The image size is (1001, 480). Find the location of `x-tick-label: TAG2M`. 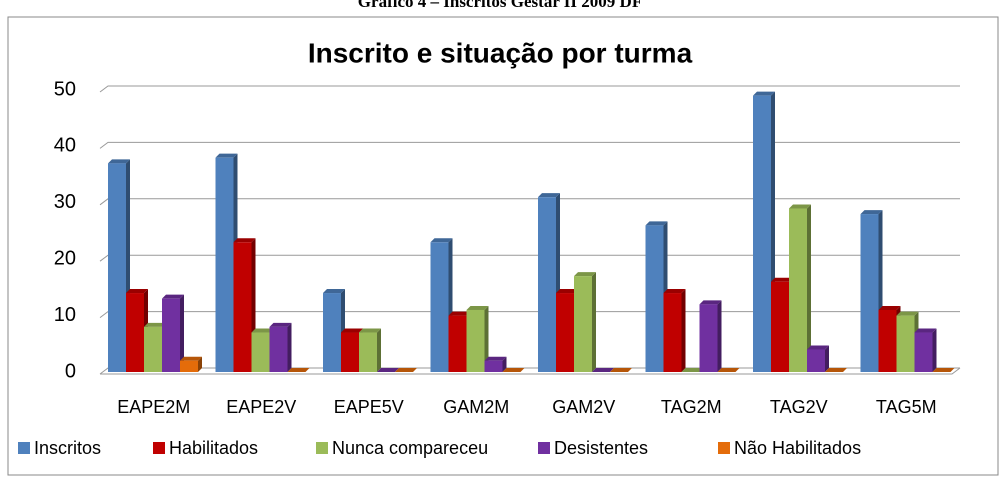

x-tick-label: TAG2M is located at coordinates (691, 407).